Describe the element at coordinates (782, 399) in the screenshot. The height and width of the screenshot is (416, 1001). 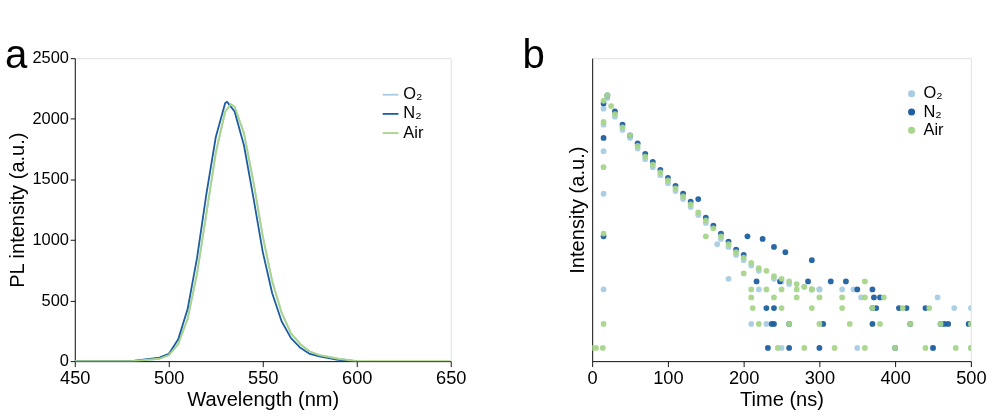
I see `x-axis-title: Time (ns)` at that location.